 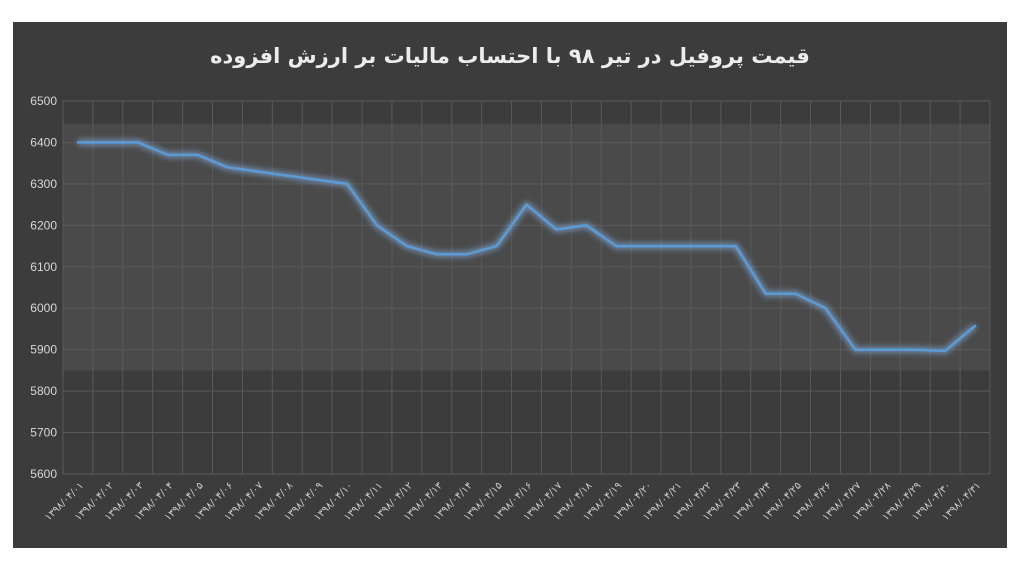 What do you see at coordinates (43, 433) in the screenshot?
I see `y-tick-label: 5700` at bounding box center [43, 433].